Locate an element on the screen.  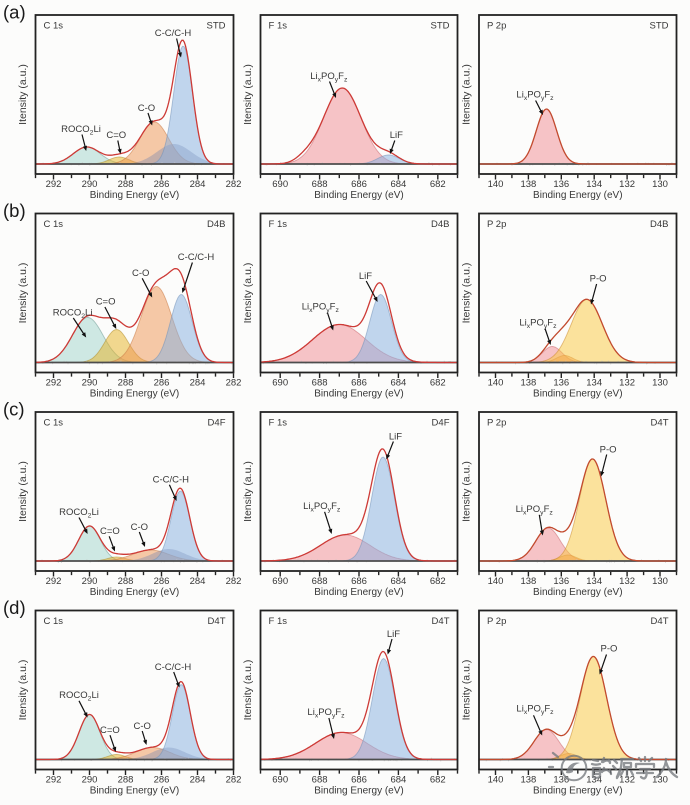
svg-text: (d) is located at coordinates (14, 607).